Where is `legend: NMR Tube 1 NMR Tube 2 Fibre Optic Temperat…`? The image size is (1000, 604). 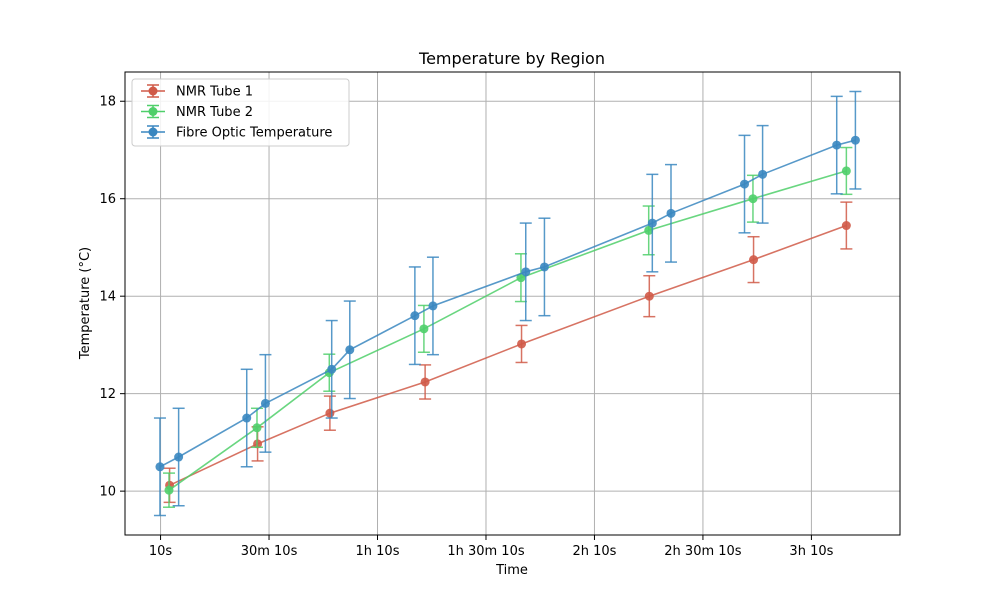
legend: NMR Tube 1 NMR Tube 2 Fibre Optic Temperat… is located at coordinates (240, 112).